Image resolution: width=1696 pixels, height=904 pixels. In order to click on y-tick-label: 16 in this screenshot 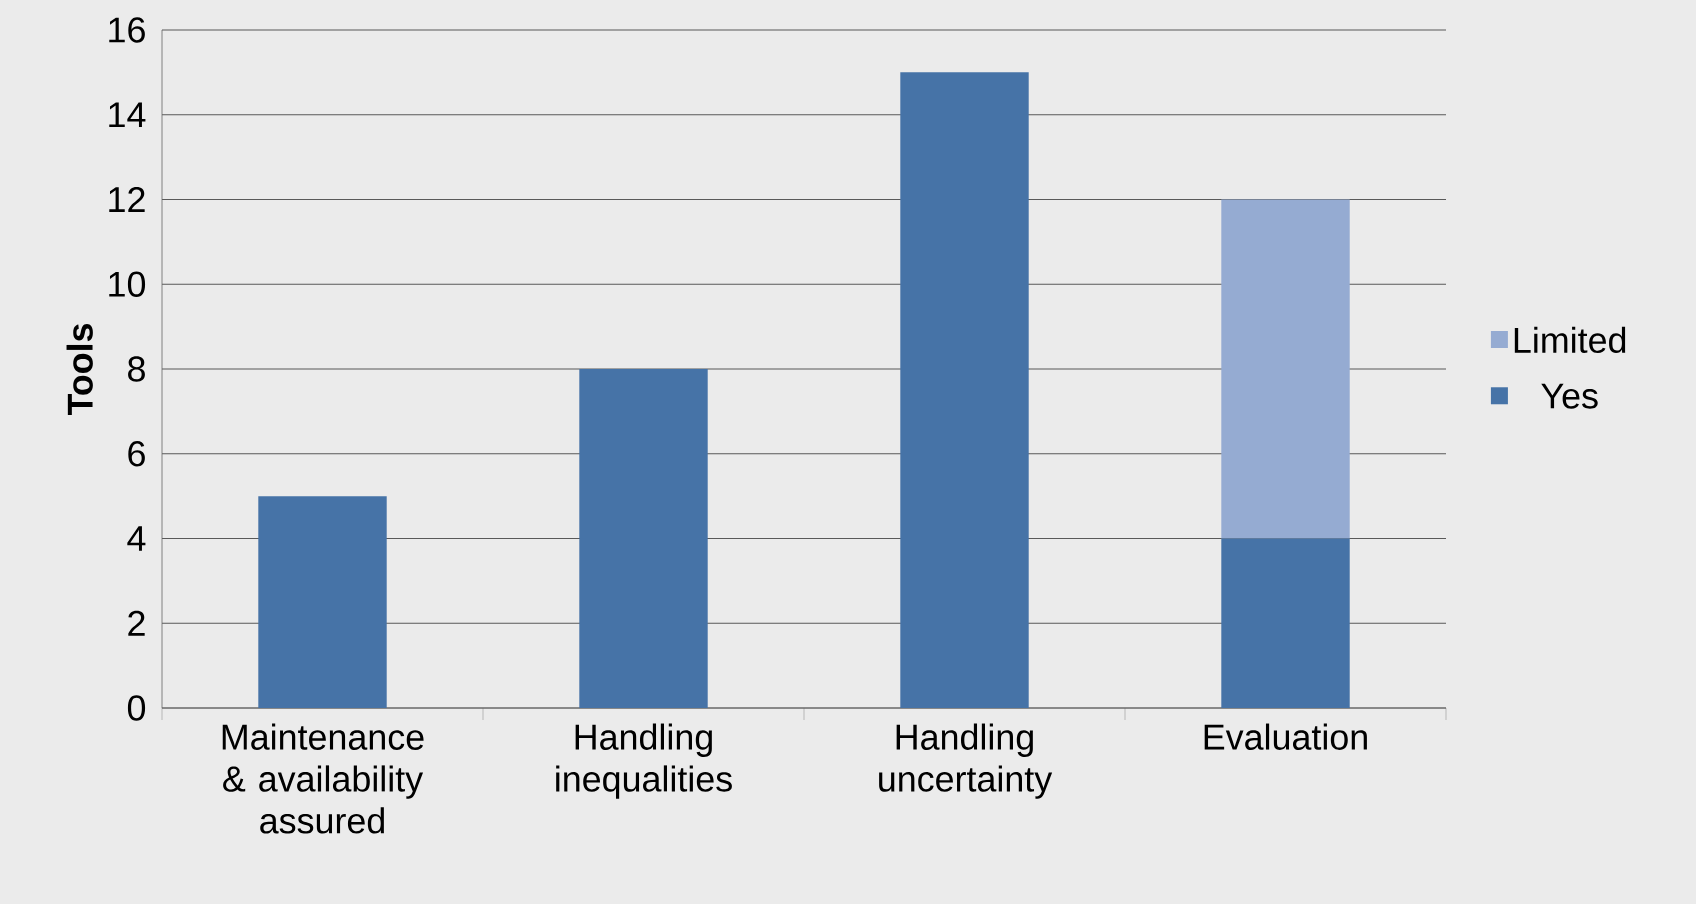, I will do `click(127, 30)`.